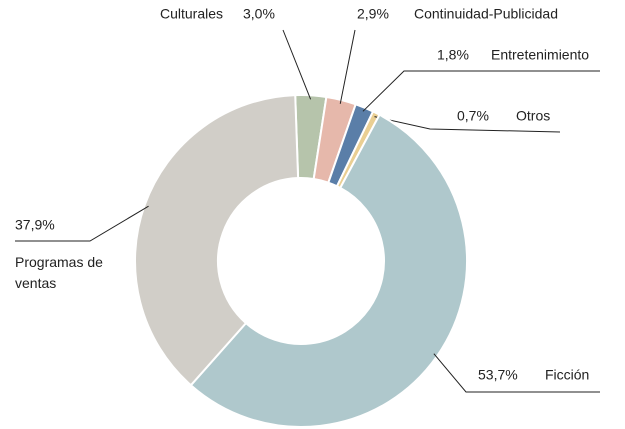 The width and height of the screenshot is (625, 429). Describe the element at coordinates (567, 375) in the screenshot. I see `category-label: Ficción` at that location.